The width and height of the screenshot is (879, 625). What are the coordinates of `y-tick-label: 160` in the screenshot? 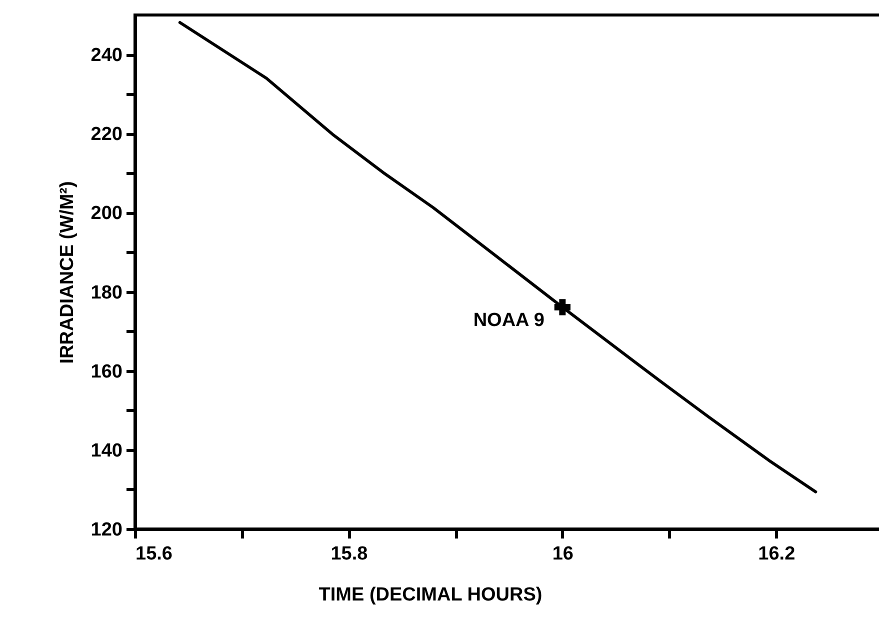 It's located at (106, 371).